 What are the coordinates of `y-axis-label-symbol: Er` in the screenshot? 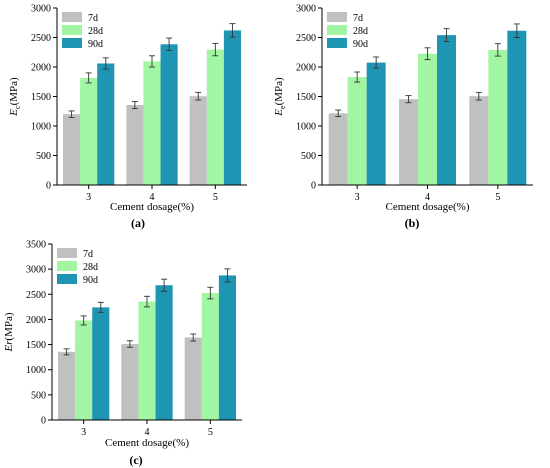 It's located at (9, 346).